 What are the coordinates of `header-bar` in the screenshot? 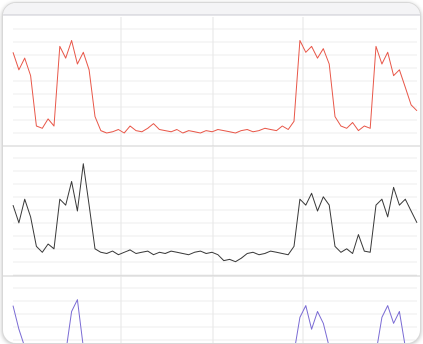 It's located at (211, 9).